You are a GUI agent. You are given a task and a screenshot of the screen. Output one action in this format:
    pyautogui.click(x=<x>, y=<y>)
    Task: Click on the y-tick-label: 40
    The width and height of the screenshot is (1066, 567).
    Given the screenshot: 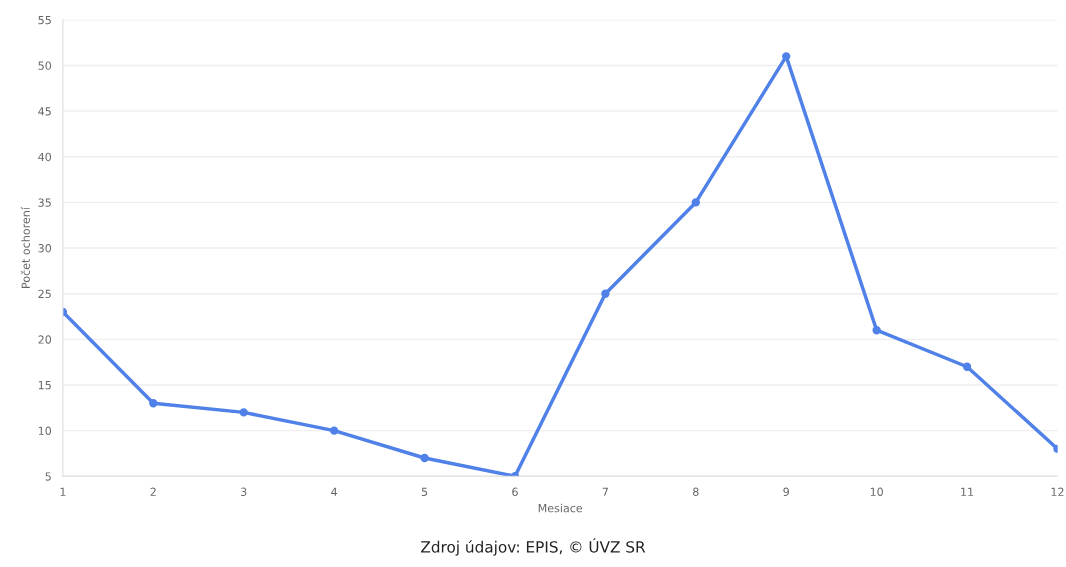 What is the action you would take?
    pyautogui.click(x=45, y=157)
    